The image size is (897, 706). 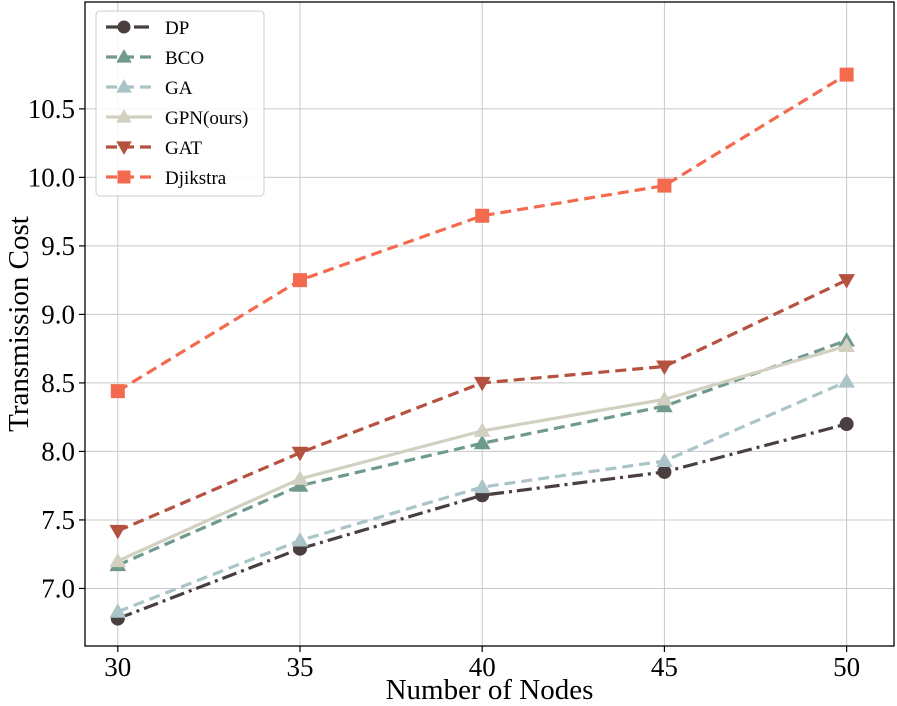 What do you see at coordinates (58, 383) in the screenshot?
I see `y-tick-label: 8.5` at bounding box center [58, 383].